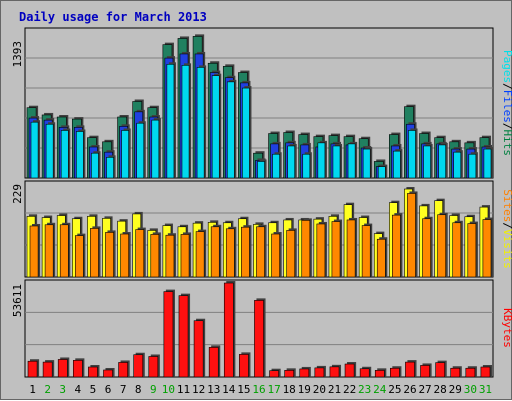 This screenshot has height=401, width=512. What do you see at coordinates (380, 389) in the screenshot?
I see `x-tick-label: 24` at bounding box center [380, 389].